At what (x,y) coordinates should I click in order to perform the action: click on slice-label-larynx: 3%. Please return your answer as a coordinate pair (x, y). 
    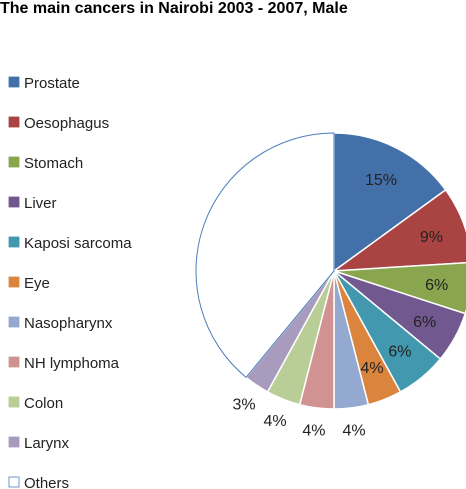
    Looking at the image, I should click on (244, 404).